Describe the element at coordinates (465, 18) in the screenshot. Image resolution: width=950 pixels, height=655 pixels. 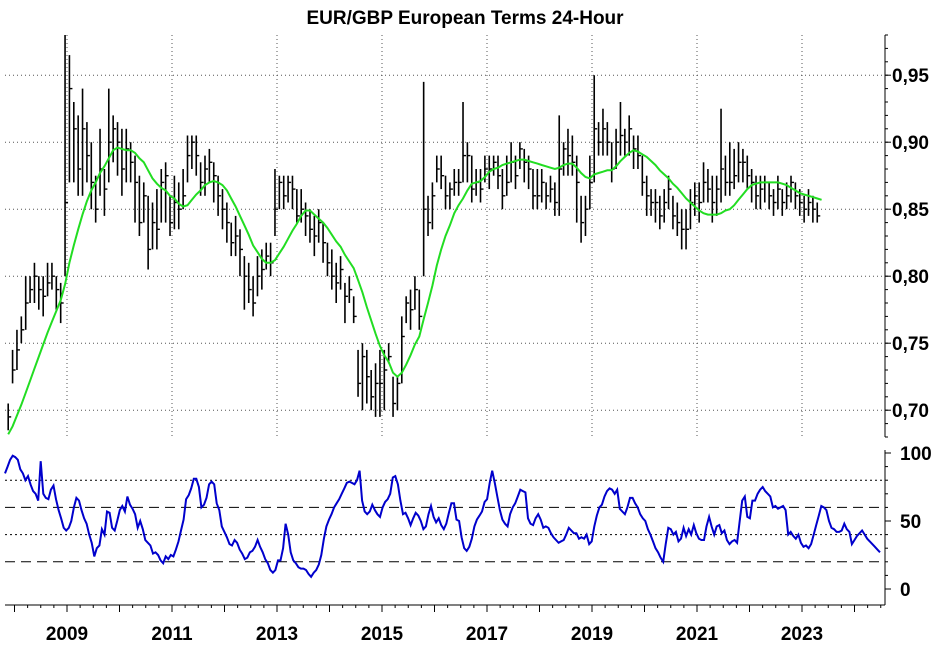
I see `chart-title: EUR/GBP European Terms 24-Hour` at that location.